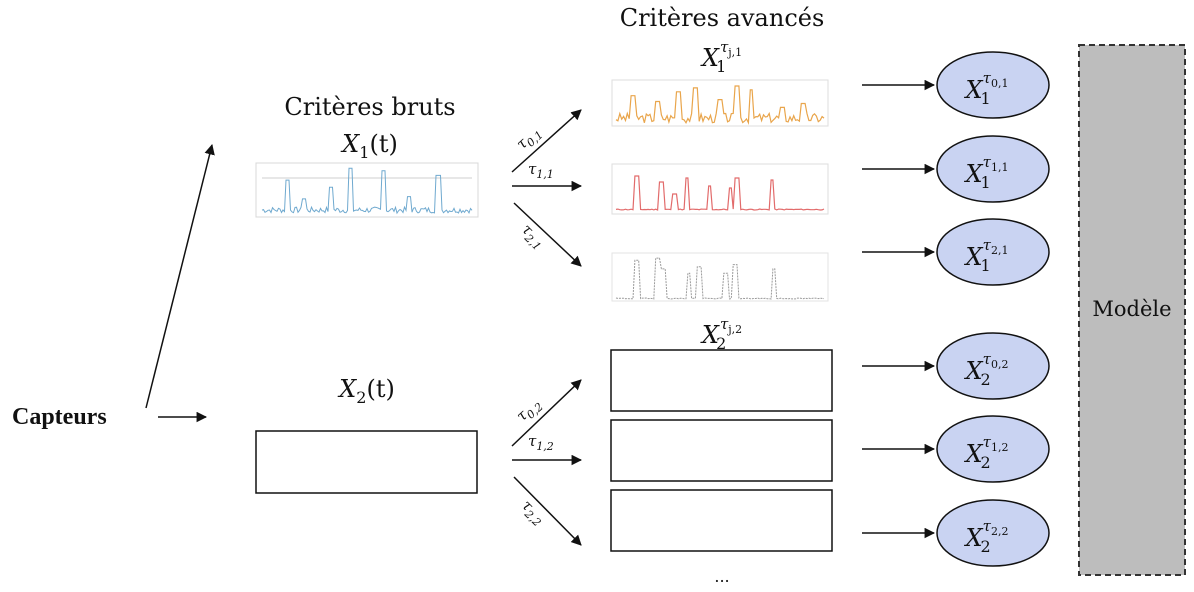  I want to click on raw-x1-signal-line, so click(367, 191).